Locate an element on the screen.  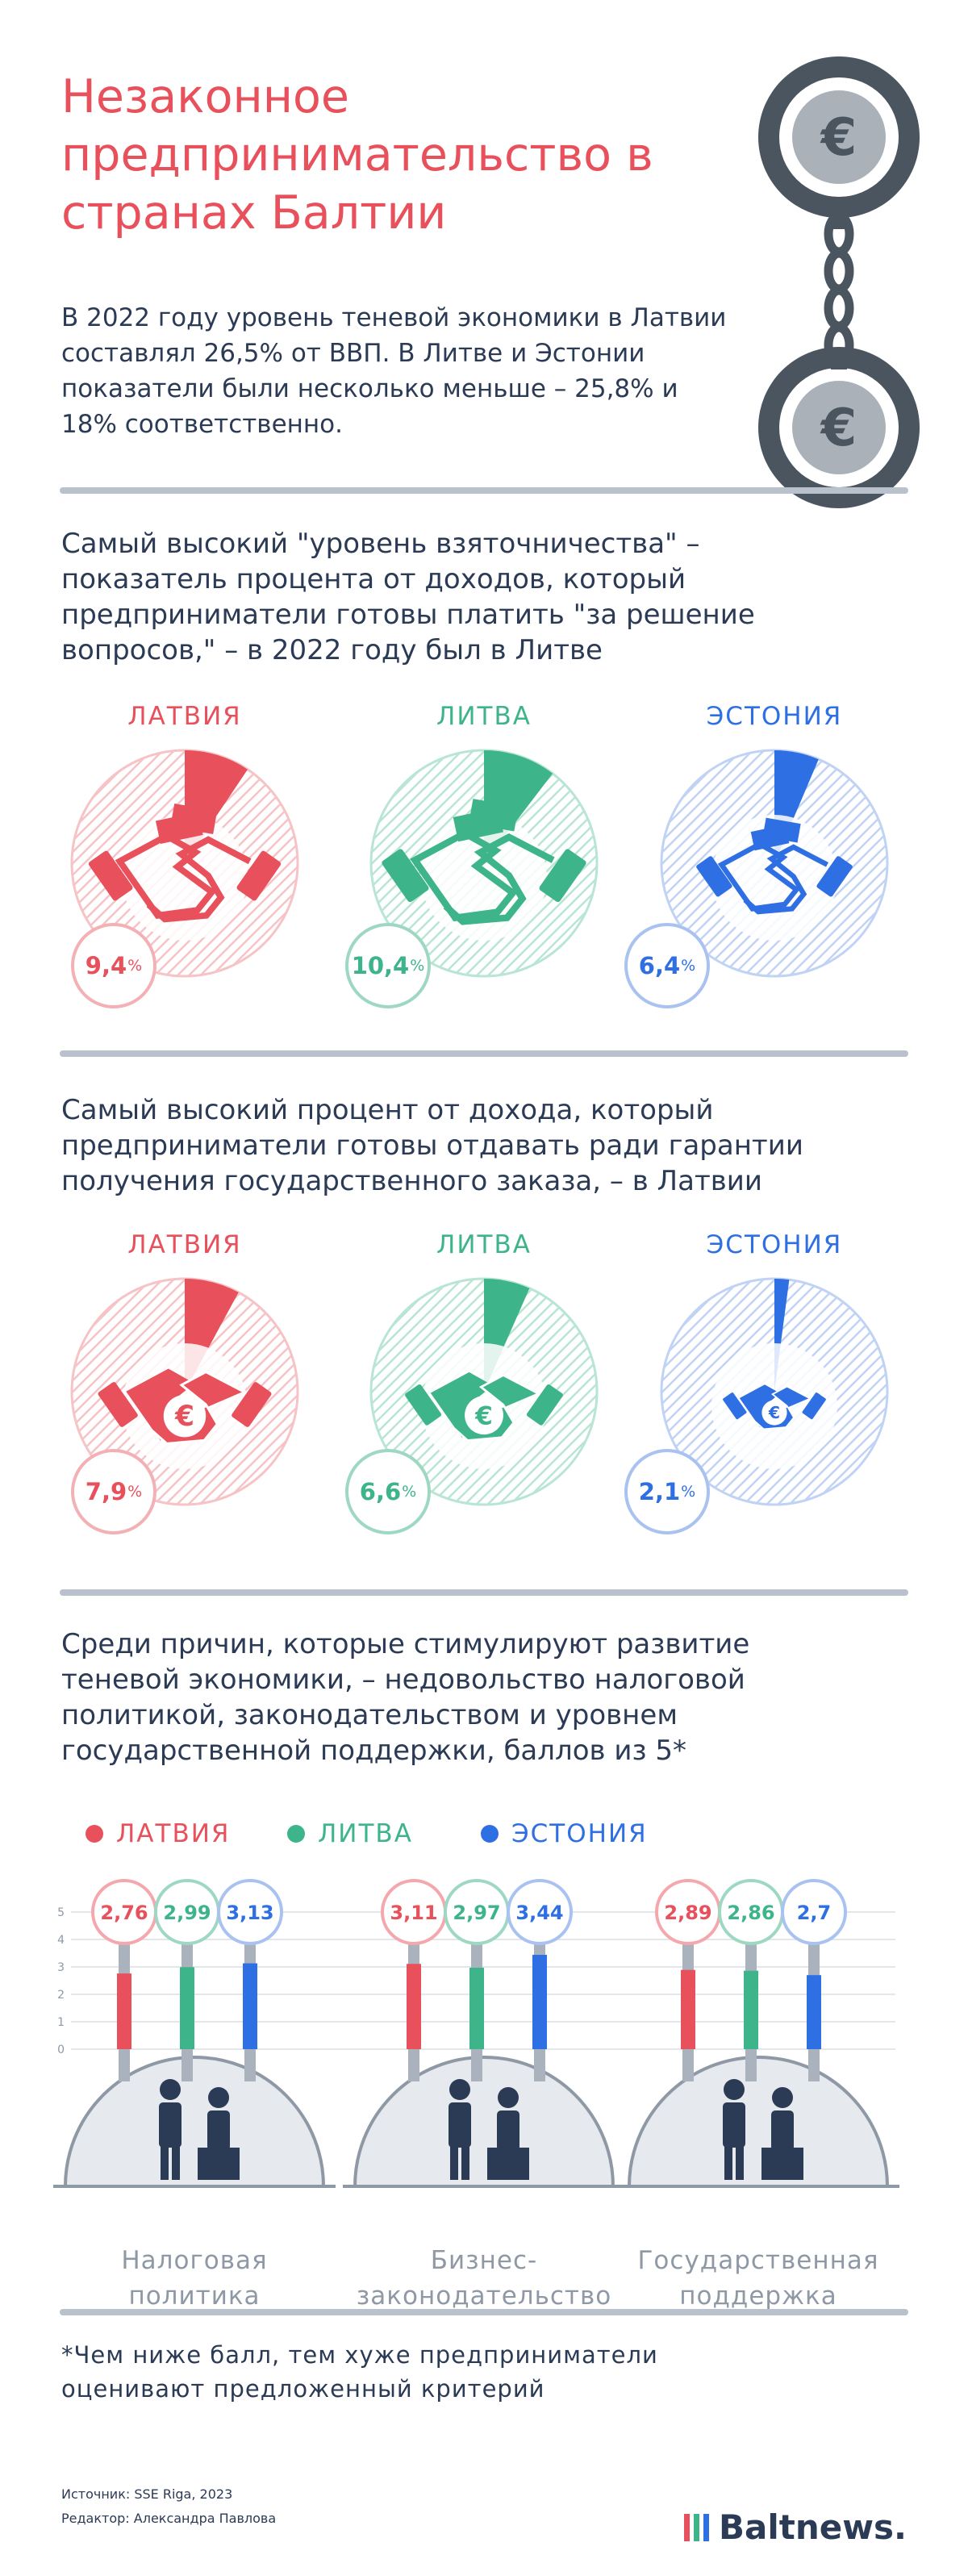
legend-latvia: ЛАТВИЯ is located at coordinates (158, 1834).